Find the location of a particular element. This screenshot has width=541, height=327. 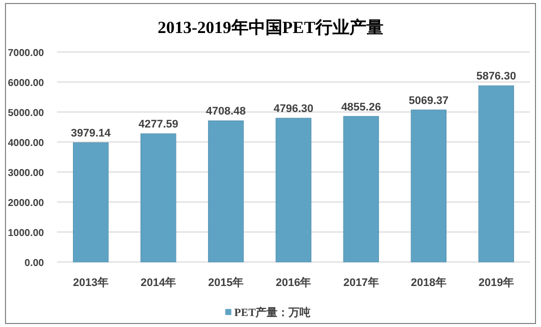

x-tick-label: 2015年 is located at coordinates (226, 282).